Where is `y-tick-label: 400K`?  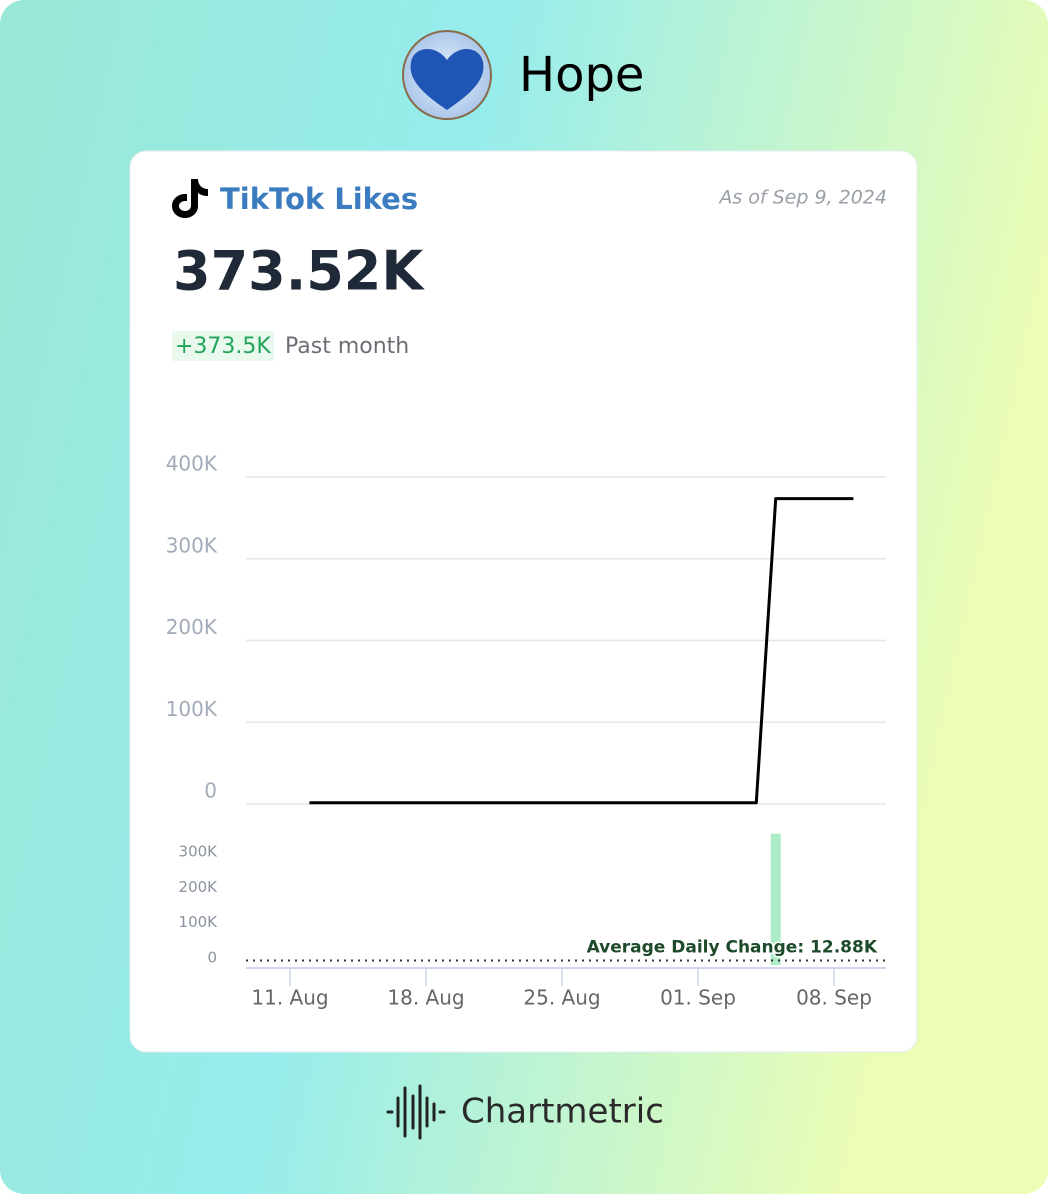
y-tick-label: 400K is located at coordinates (192, 464).